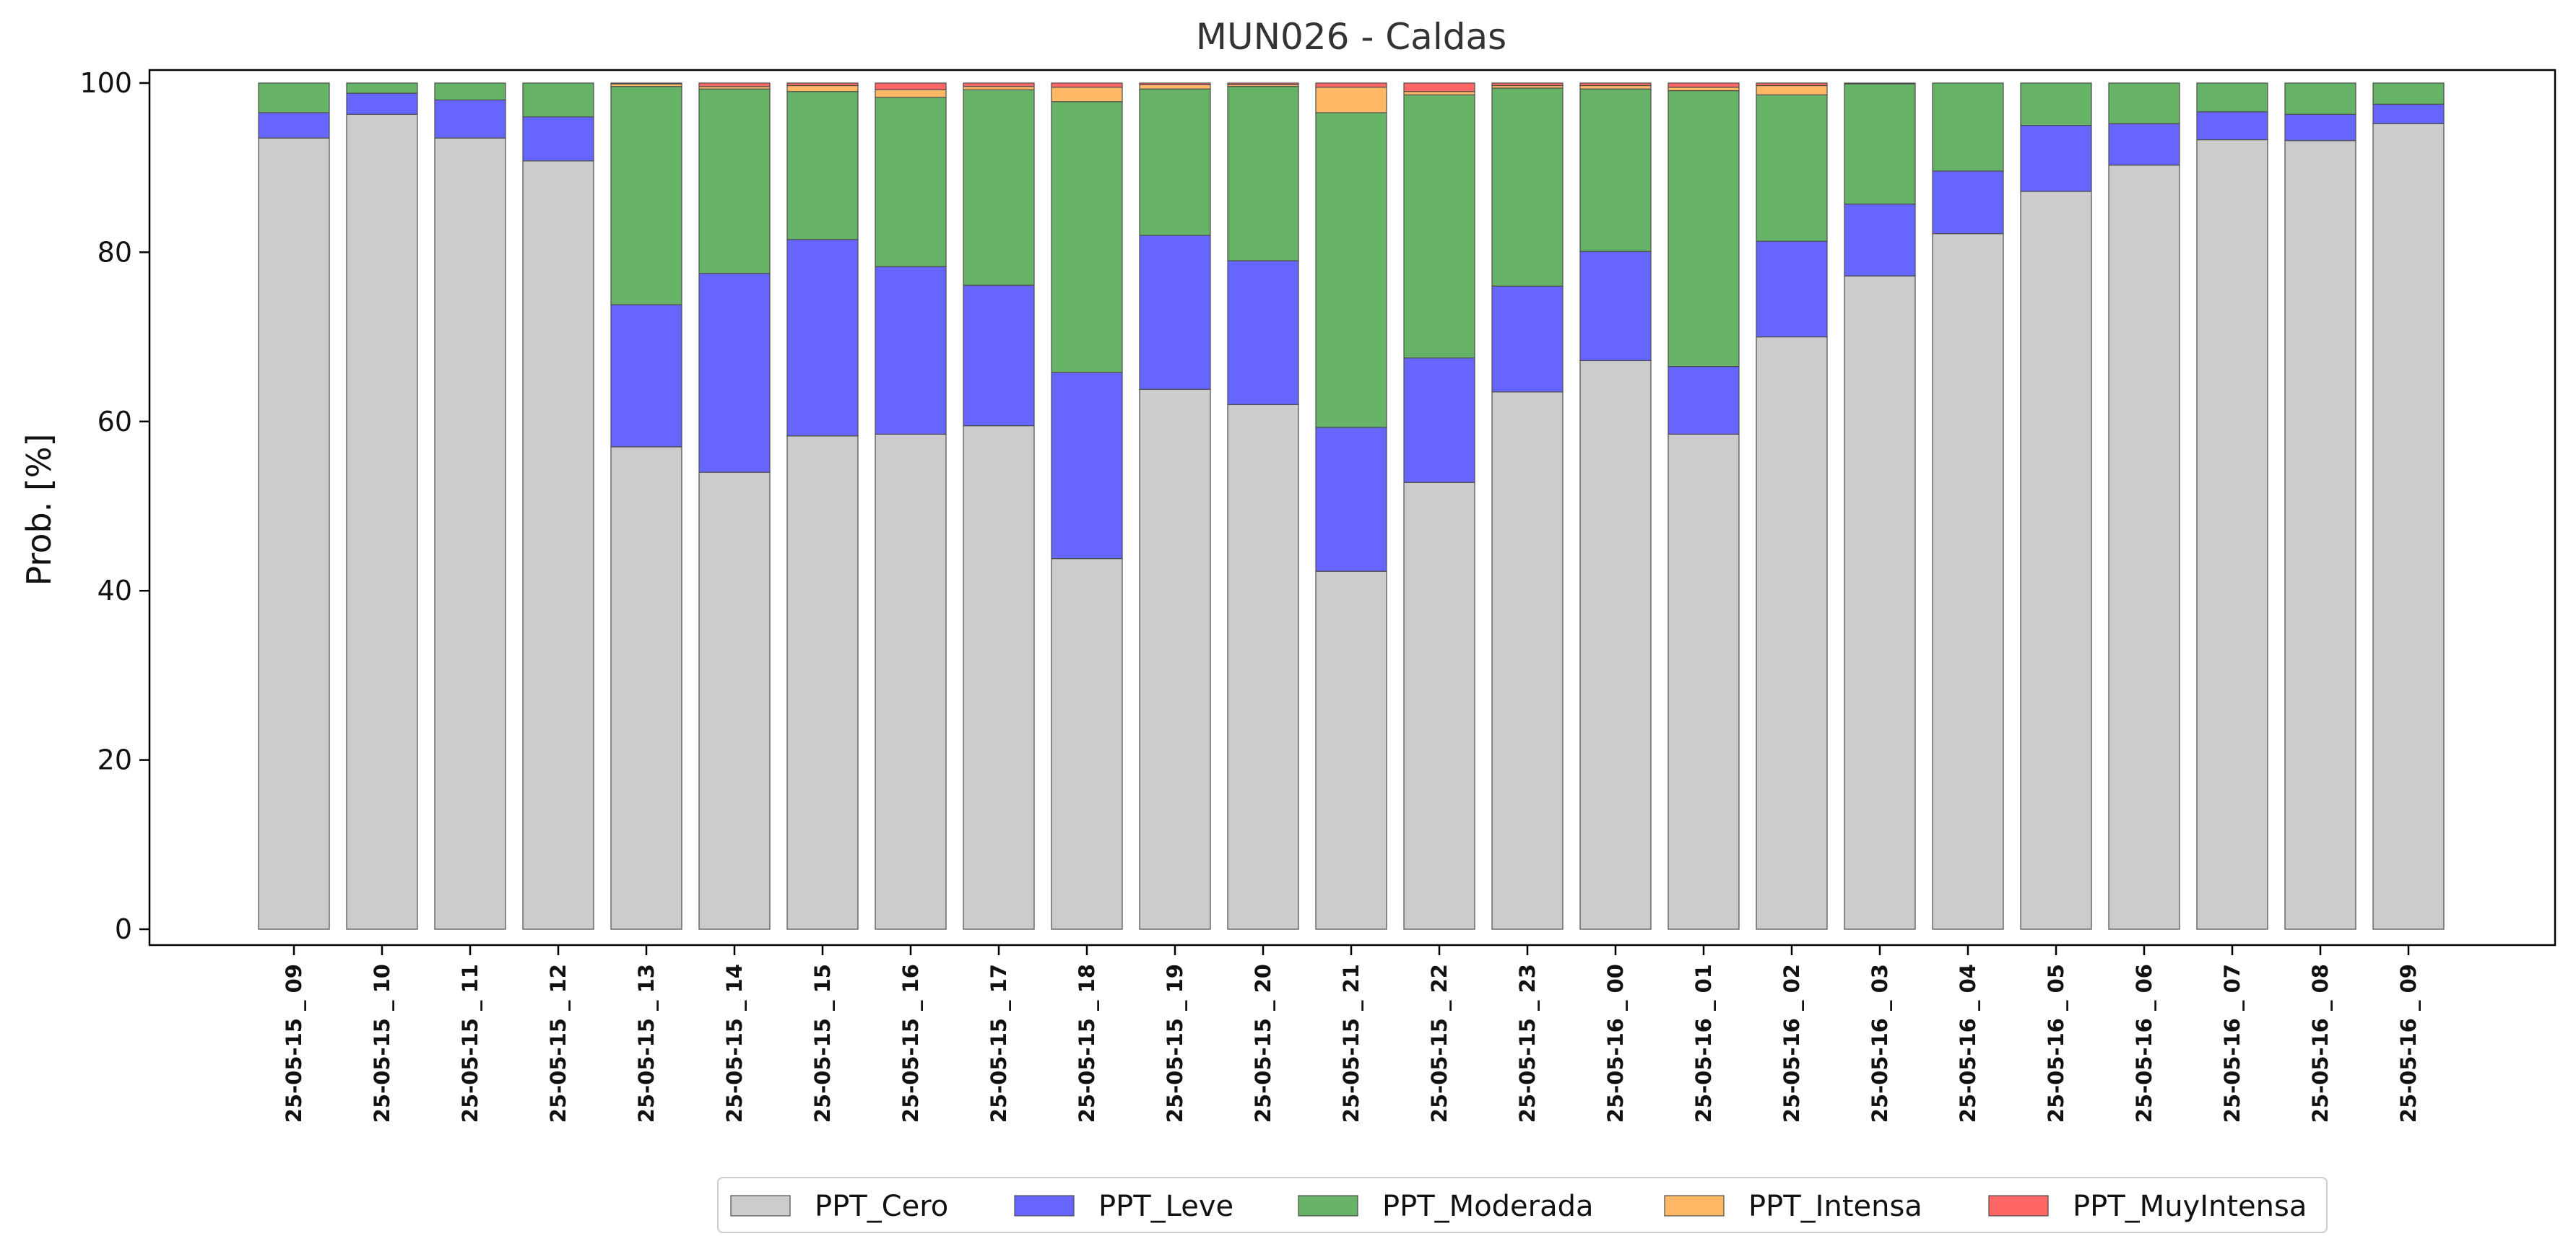 Image resolution: width=2576 pixels, height=1257 pixels. What do you see at coordinates (1087, 1043) in the screenshot?
I see `x-tick-label-9: 25-05-15 _ 18` at bounding box center [1087, 1043].